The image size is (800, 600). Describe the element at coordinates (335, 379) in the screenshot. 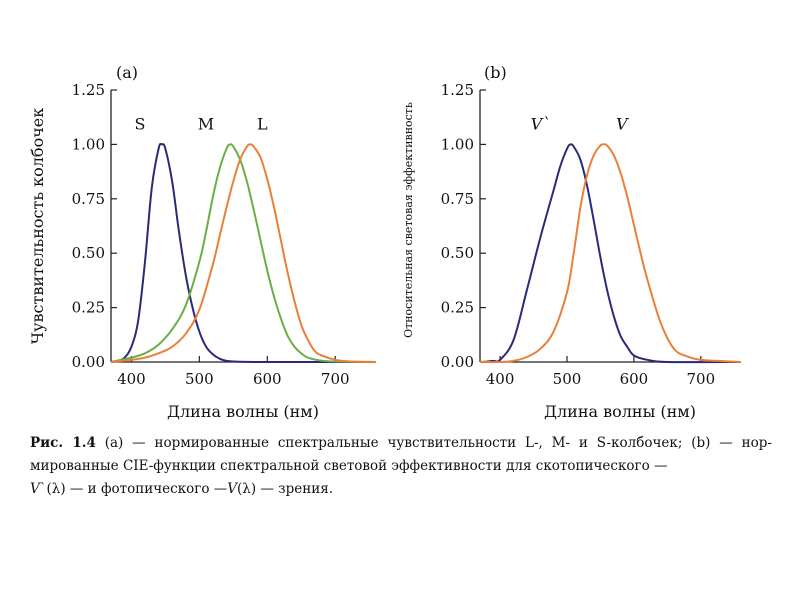

I see `panel-a-x-tick-label: 700` at that location.